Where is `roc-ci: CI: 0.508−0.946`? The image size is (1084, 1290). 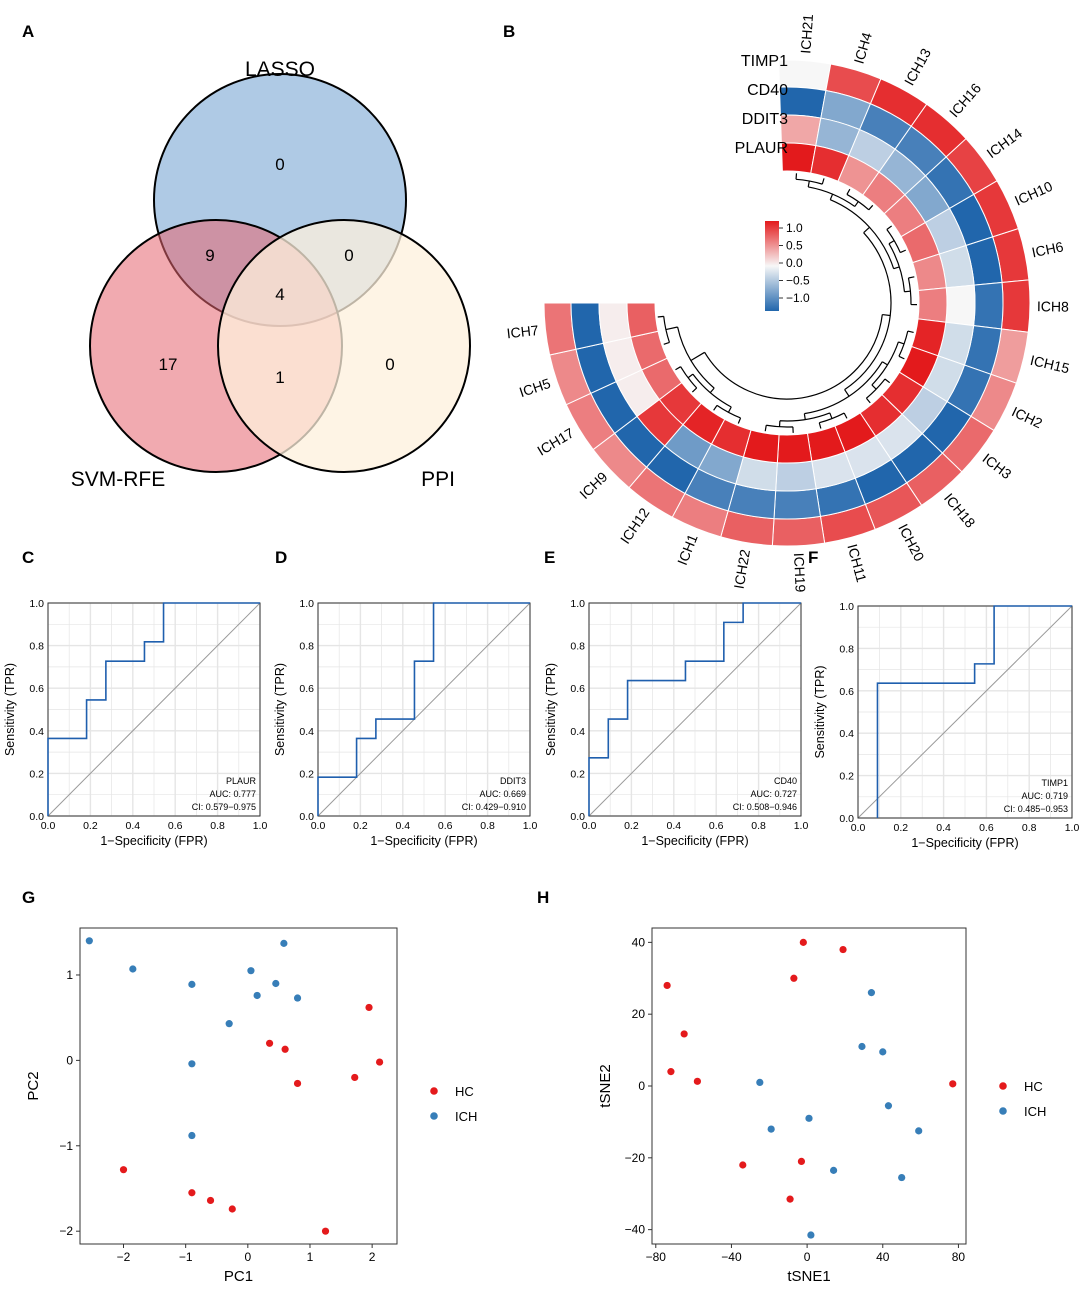
roc-ci: CI: 0.508−0.946 is located at coordinates (765, 807).